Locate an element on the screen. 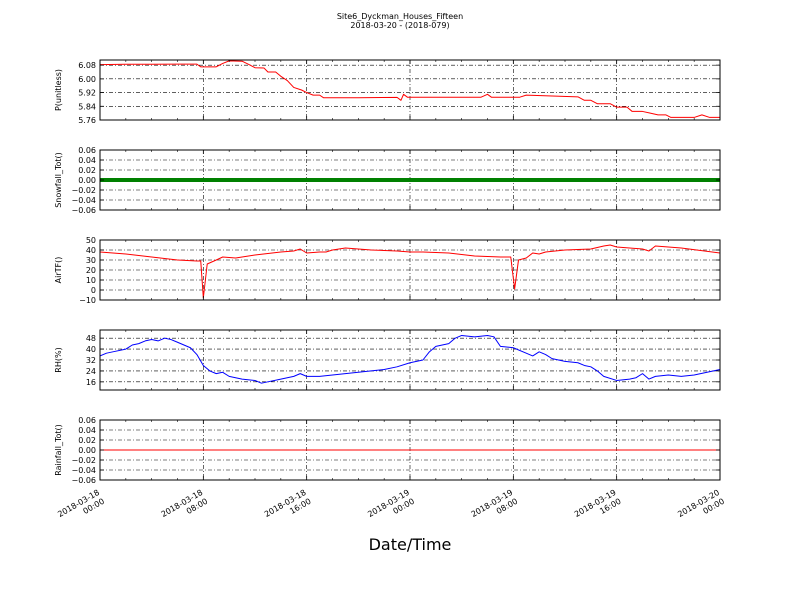 Image resolution: width=800 pixels, height=600 pixels. x-tick-label: 2018-03-1900:00 is located at coordinates (391, 508).